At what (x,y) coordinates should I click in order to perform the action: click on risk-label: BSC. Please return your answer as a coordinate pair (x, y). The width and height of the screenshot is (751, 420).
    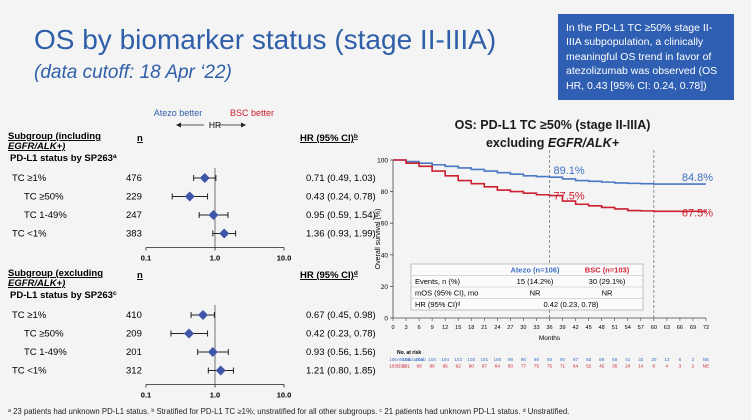
    Looking at the image, I should click on (402, 367).